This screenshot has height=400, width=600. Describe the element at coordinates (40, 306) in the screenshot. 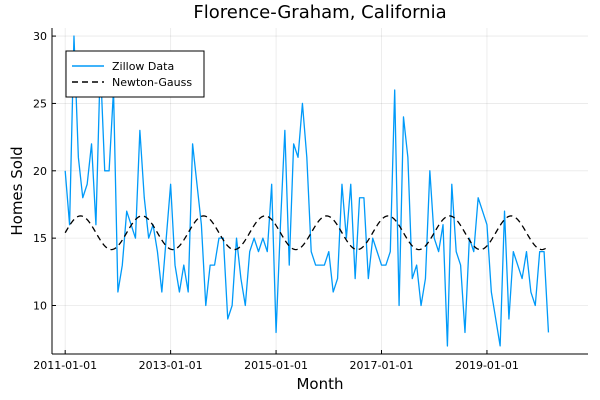

I see `y-tick-label: 10` at that location.